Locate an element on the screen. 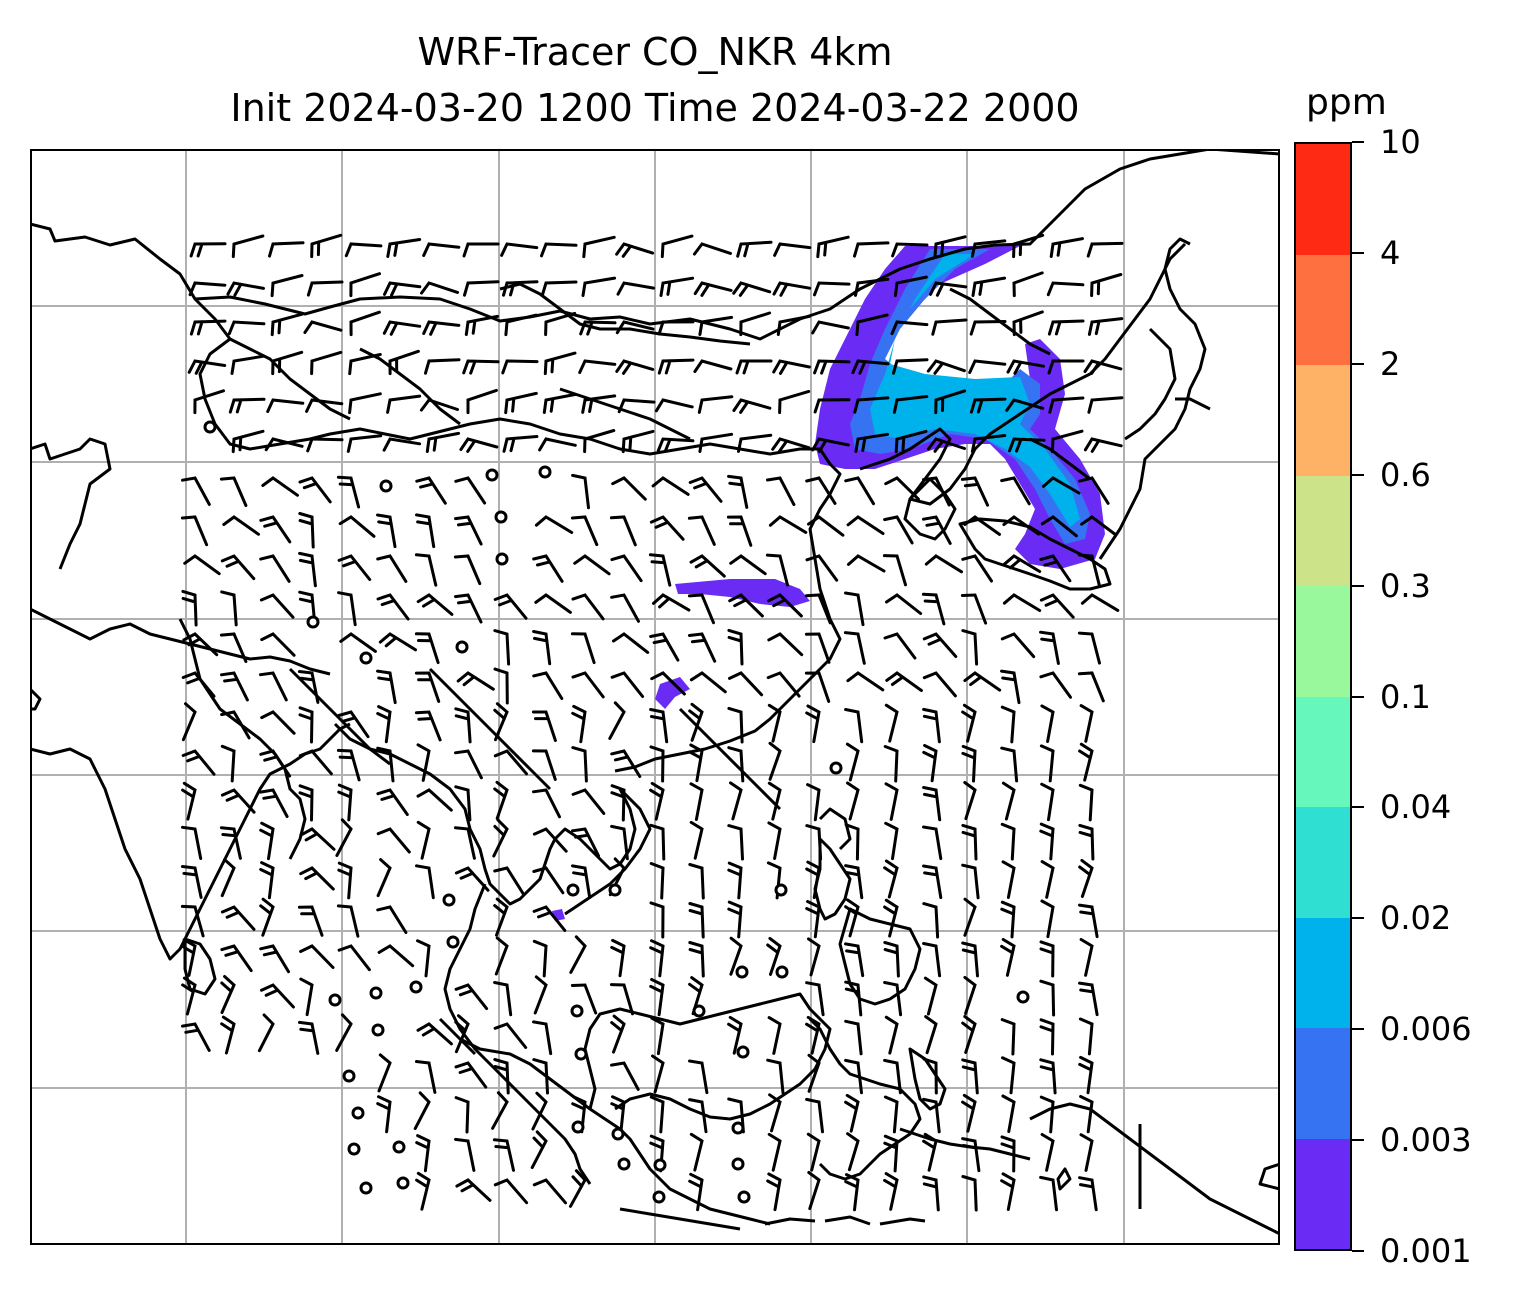  colorbar-tick is located at coordinates (1358, 1251).